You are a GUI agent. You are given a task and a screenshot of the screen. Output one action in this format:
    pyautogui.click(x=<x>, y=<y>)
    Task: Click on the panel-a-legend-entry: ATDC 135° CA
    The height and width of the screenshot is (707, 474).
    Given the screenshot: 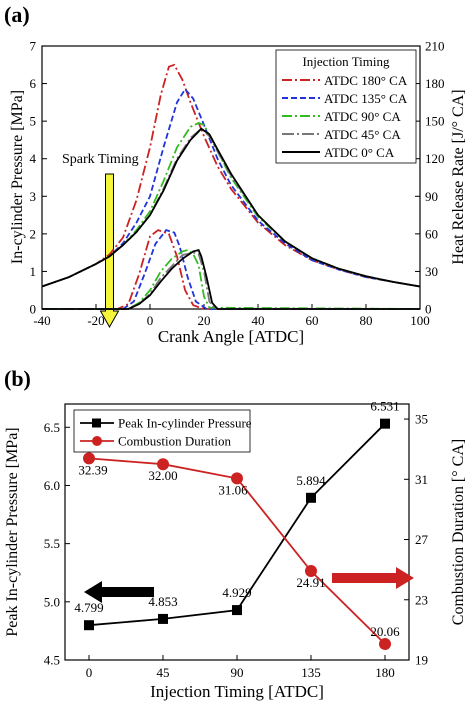 What is the action you would take?
    pyautogui.click(x=366, y=98)
    